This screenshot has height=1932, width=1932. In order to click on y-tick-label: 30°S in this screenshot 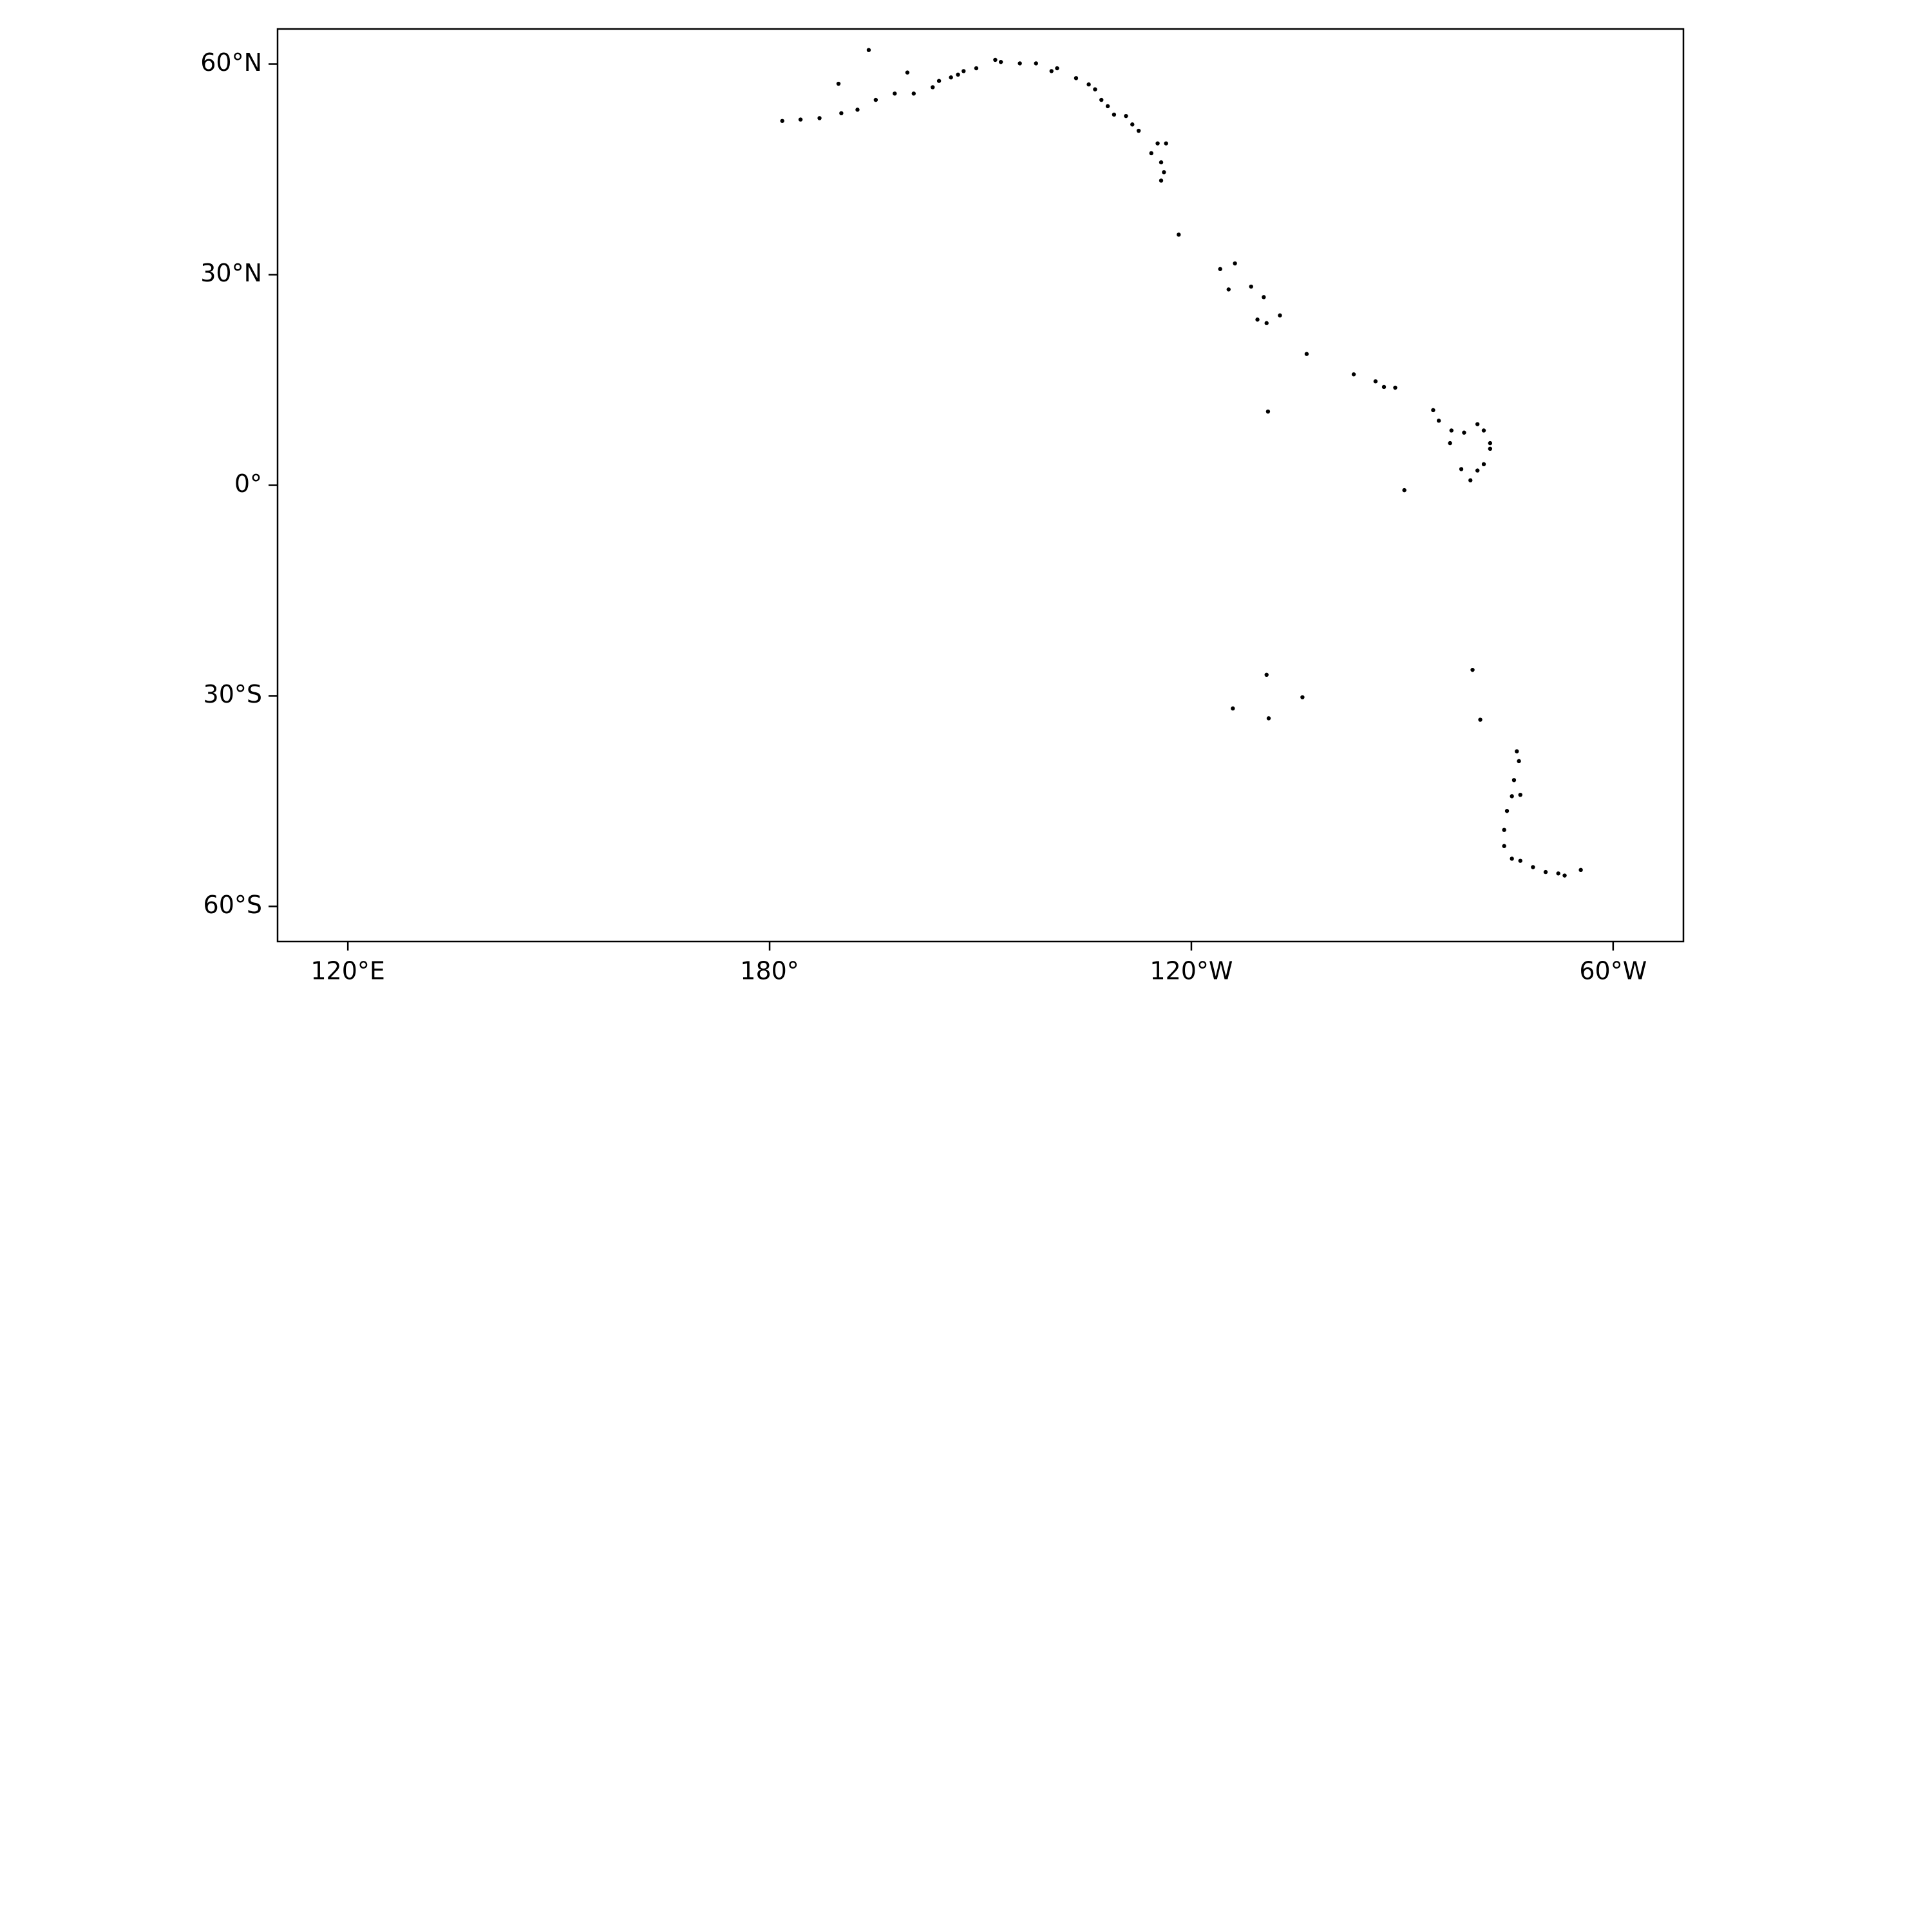, I will do `click(233, 694)`.